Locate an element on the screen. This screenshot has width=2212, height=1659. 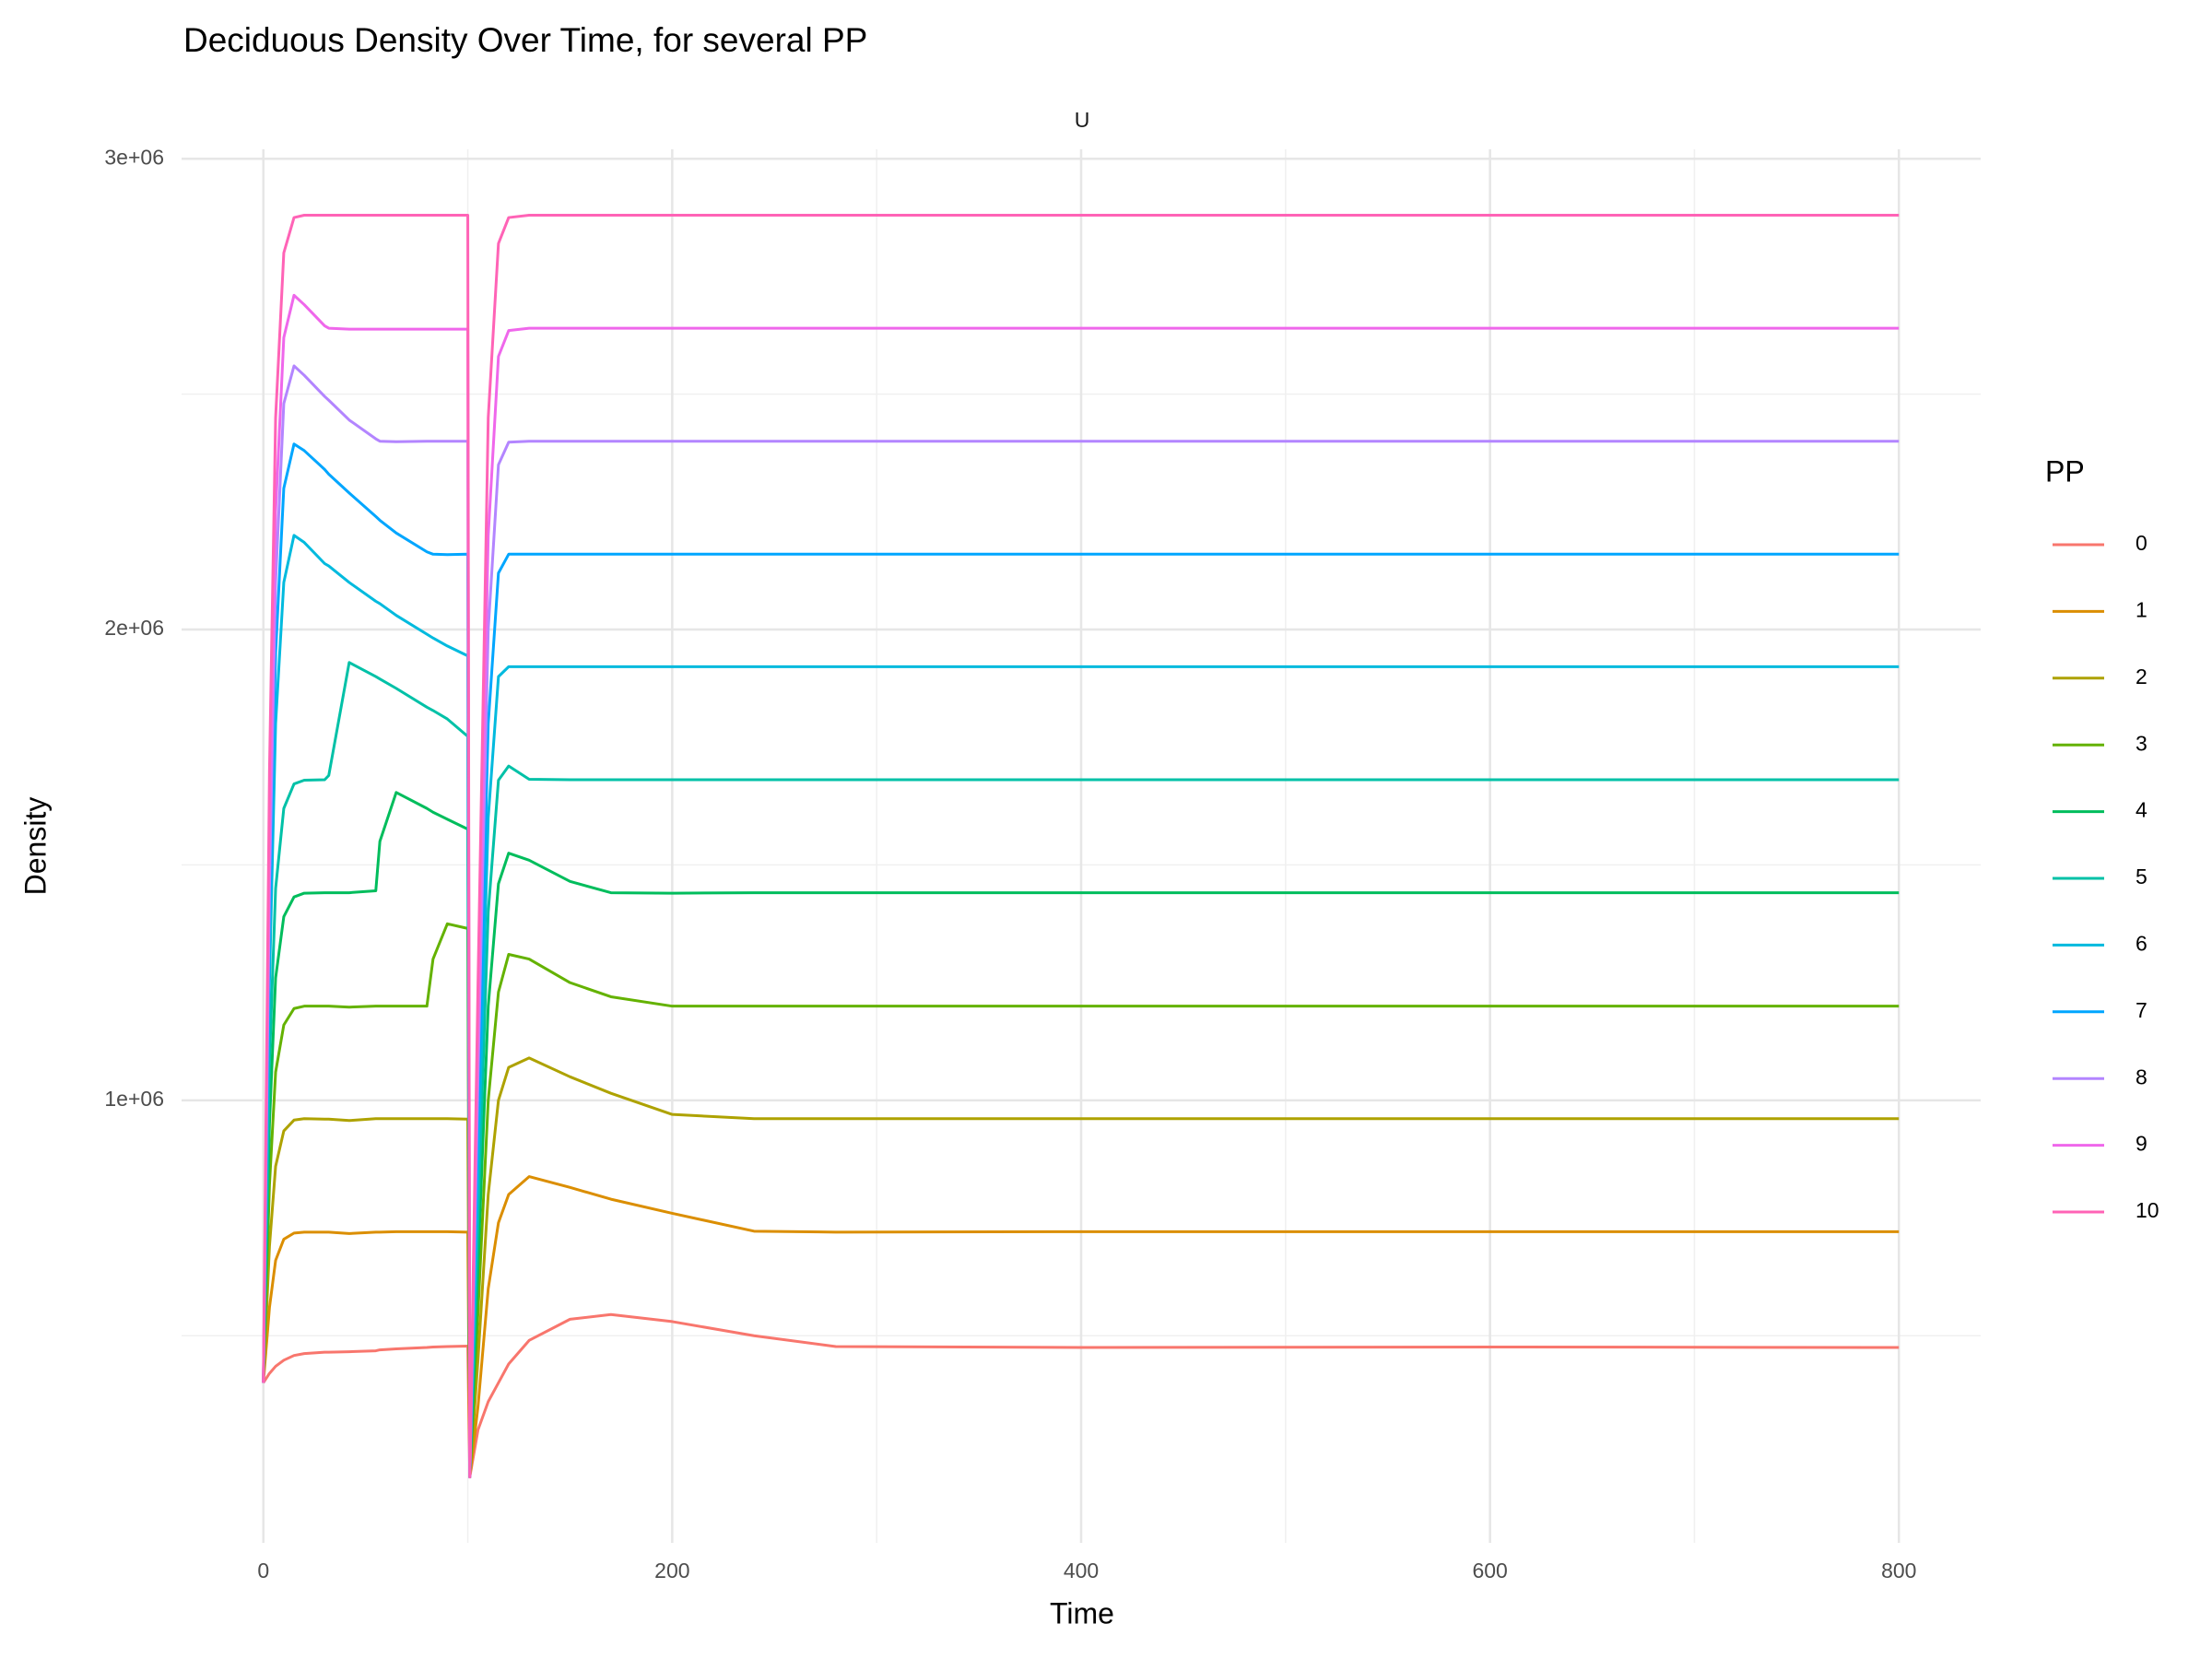
x-axis-title: Time is located at coordinates (1082, 1613).